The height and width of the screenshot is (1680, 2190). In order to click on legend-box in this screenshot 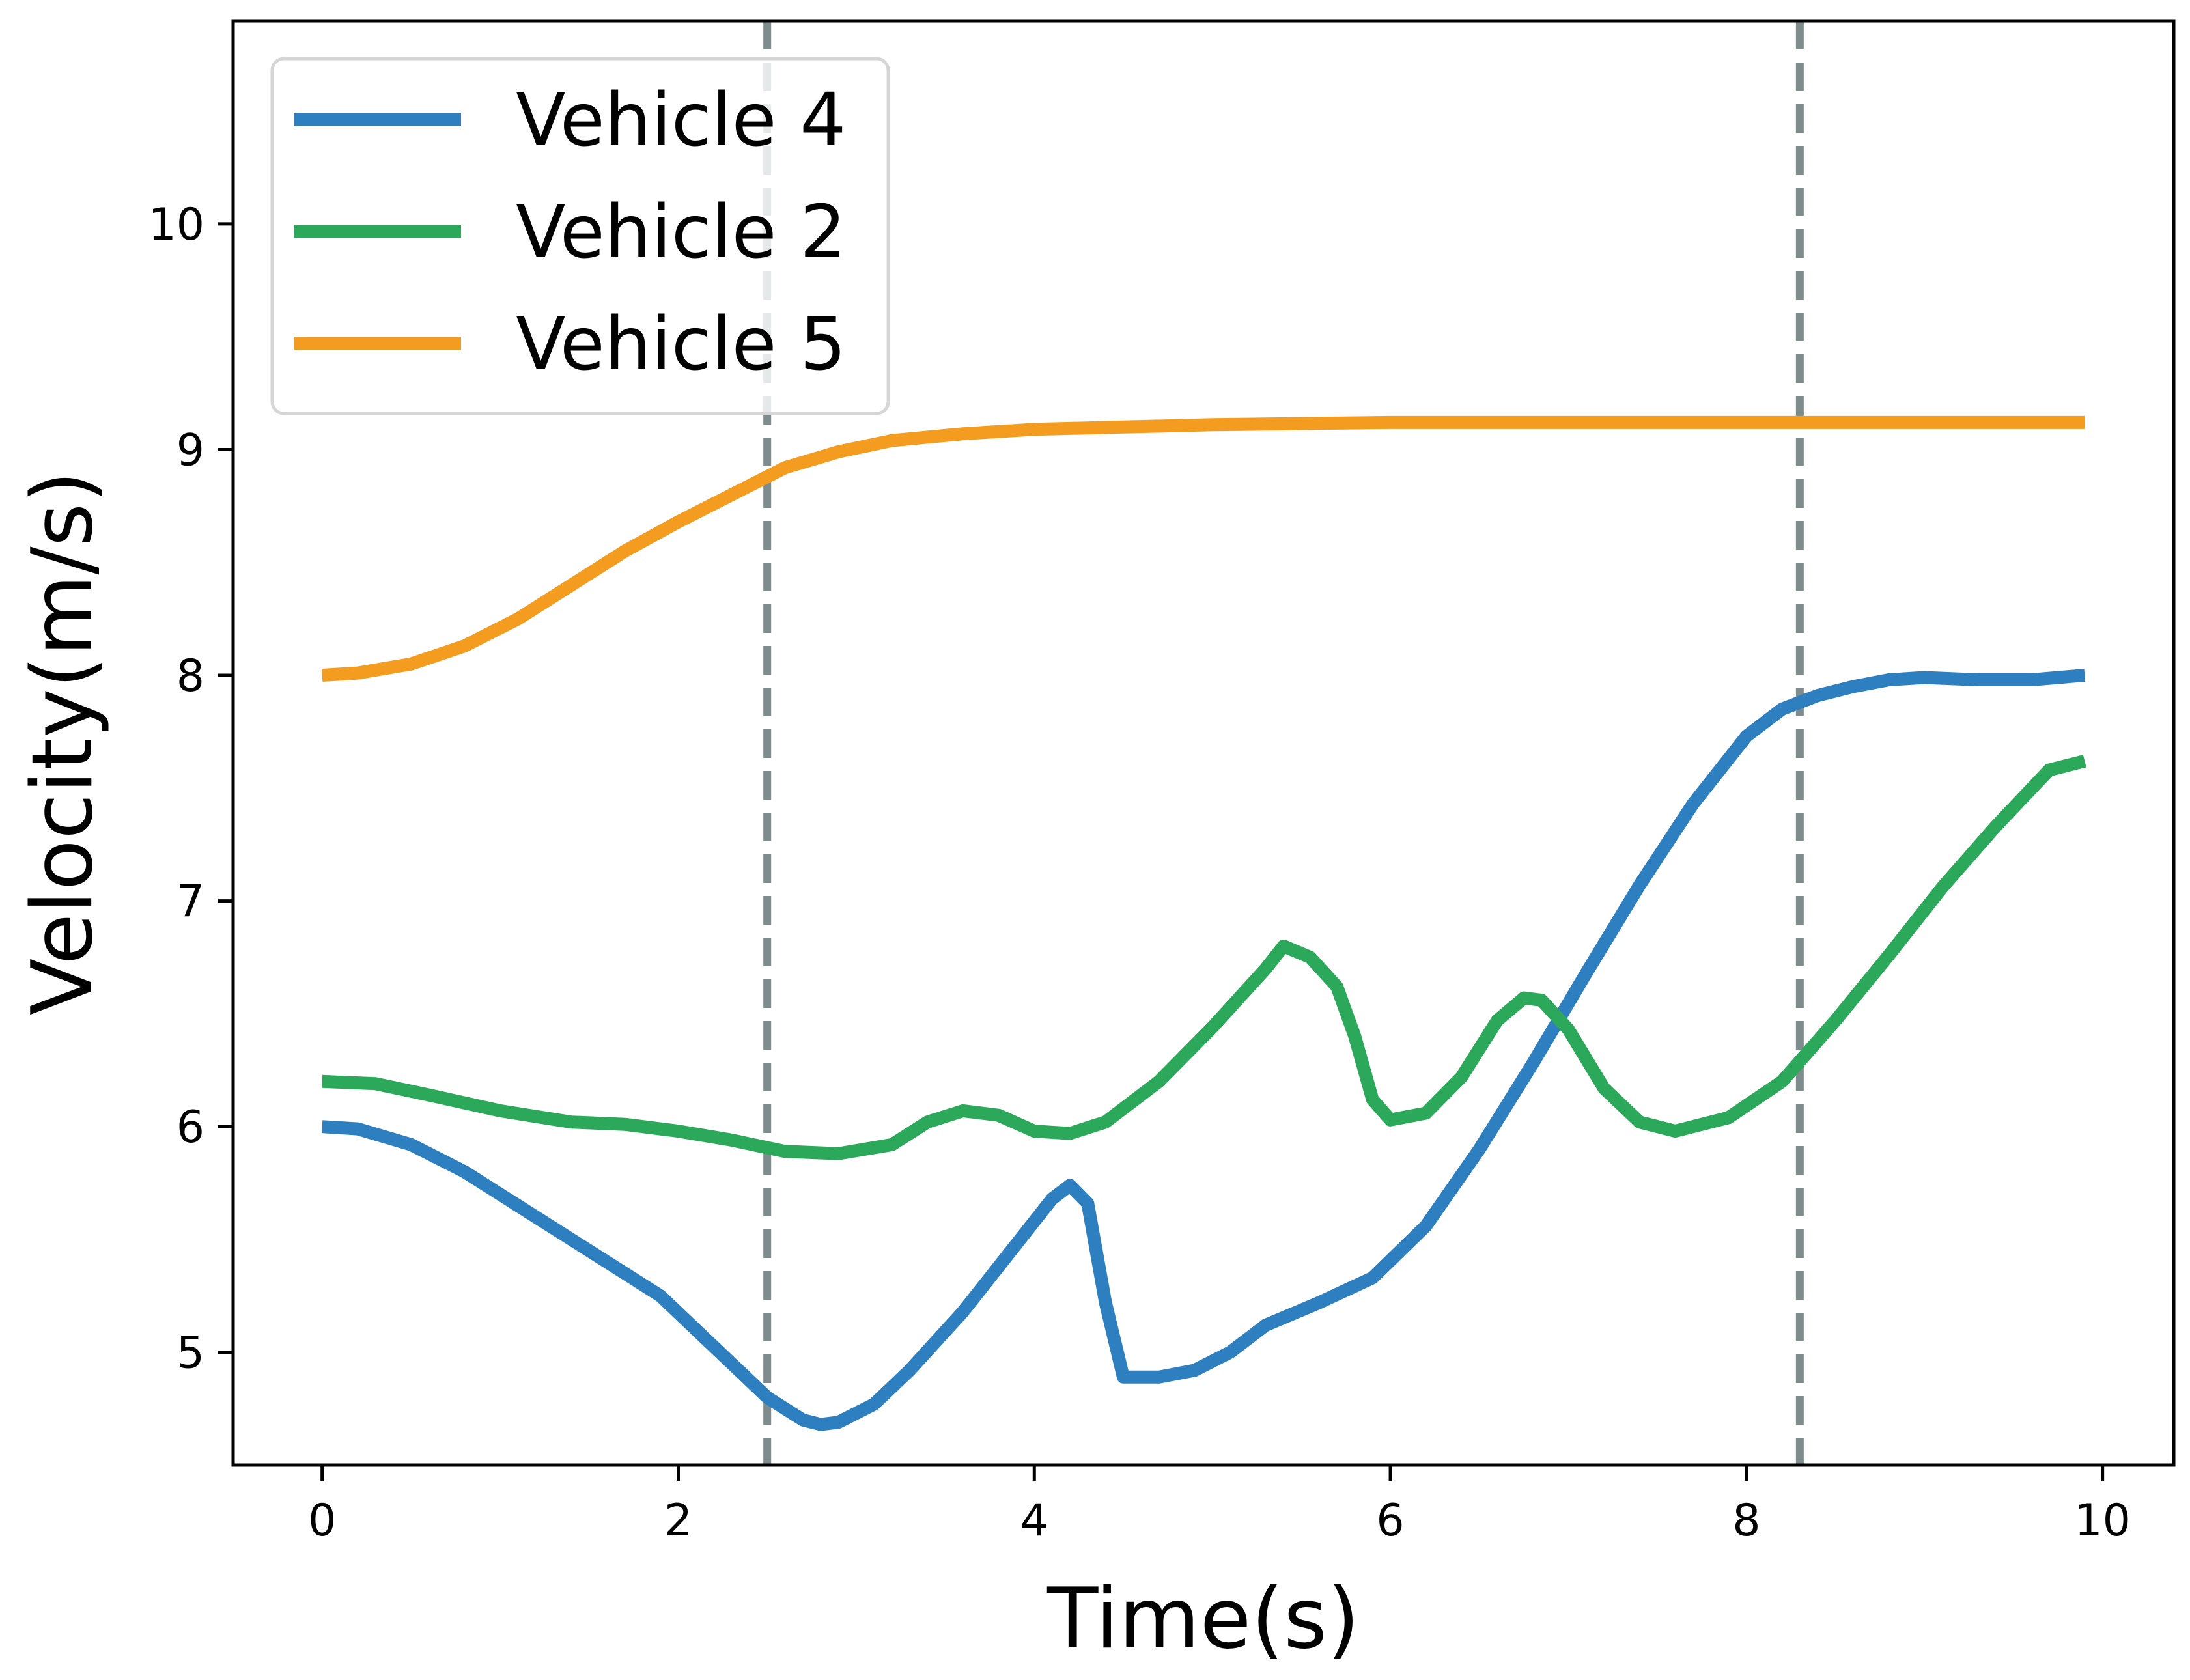, I will do `click(580, 236)`.